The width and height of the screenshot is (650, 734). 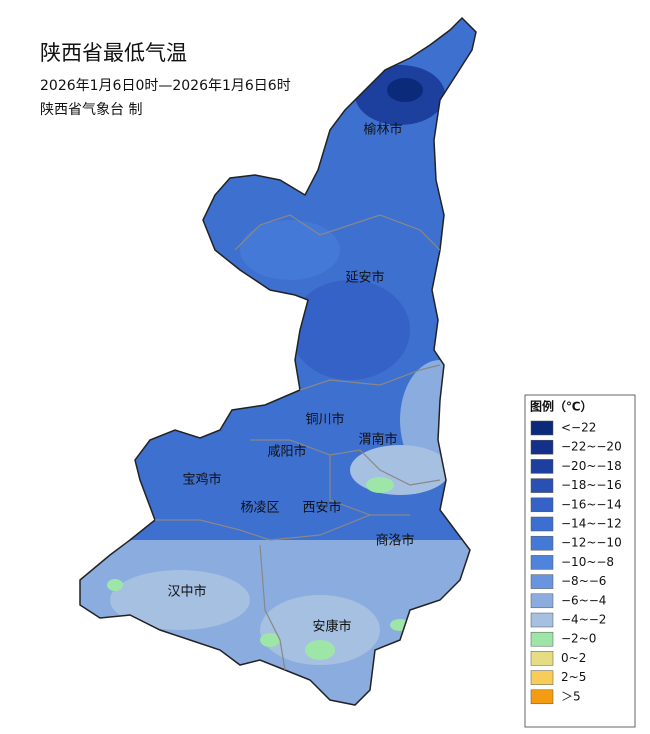 What do you see at coordinates (578, 639) in the screenshot?
I see `legend-label: −2~0` at bounding box center [578, 639].